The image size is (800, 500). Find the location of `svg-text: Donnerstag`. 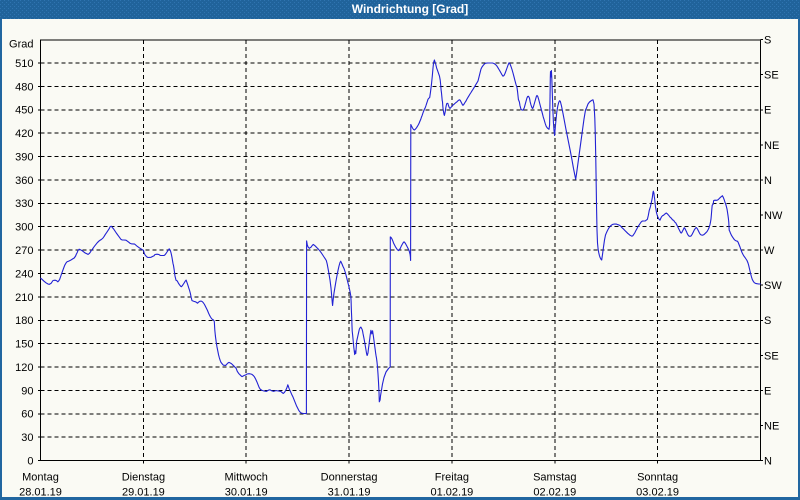

svg-text: Donnerstag is located at coordinates (349, 478).